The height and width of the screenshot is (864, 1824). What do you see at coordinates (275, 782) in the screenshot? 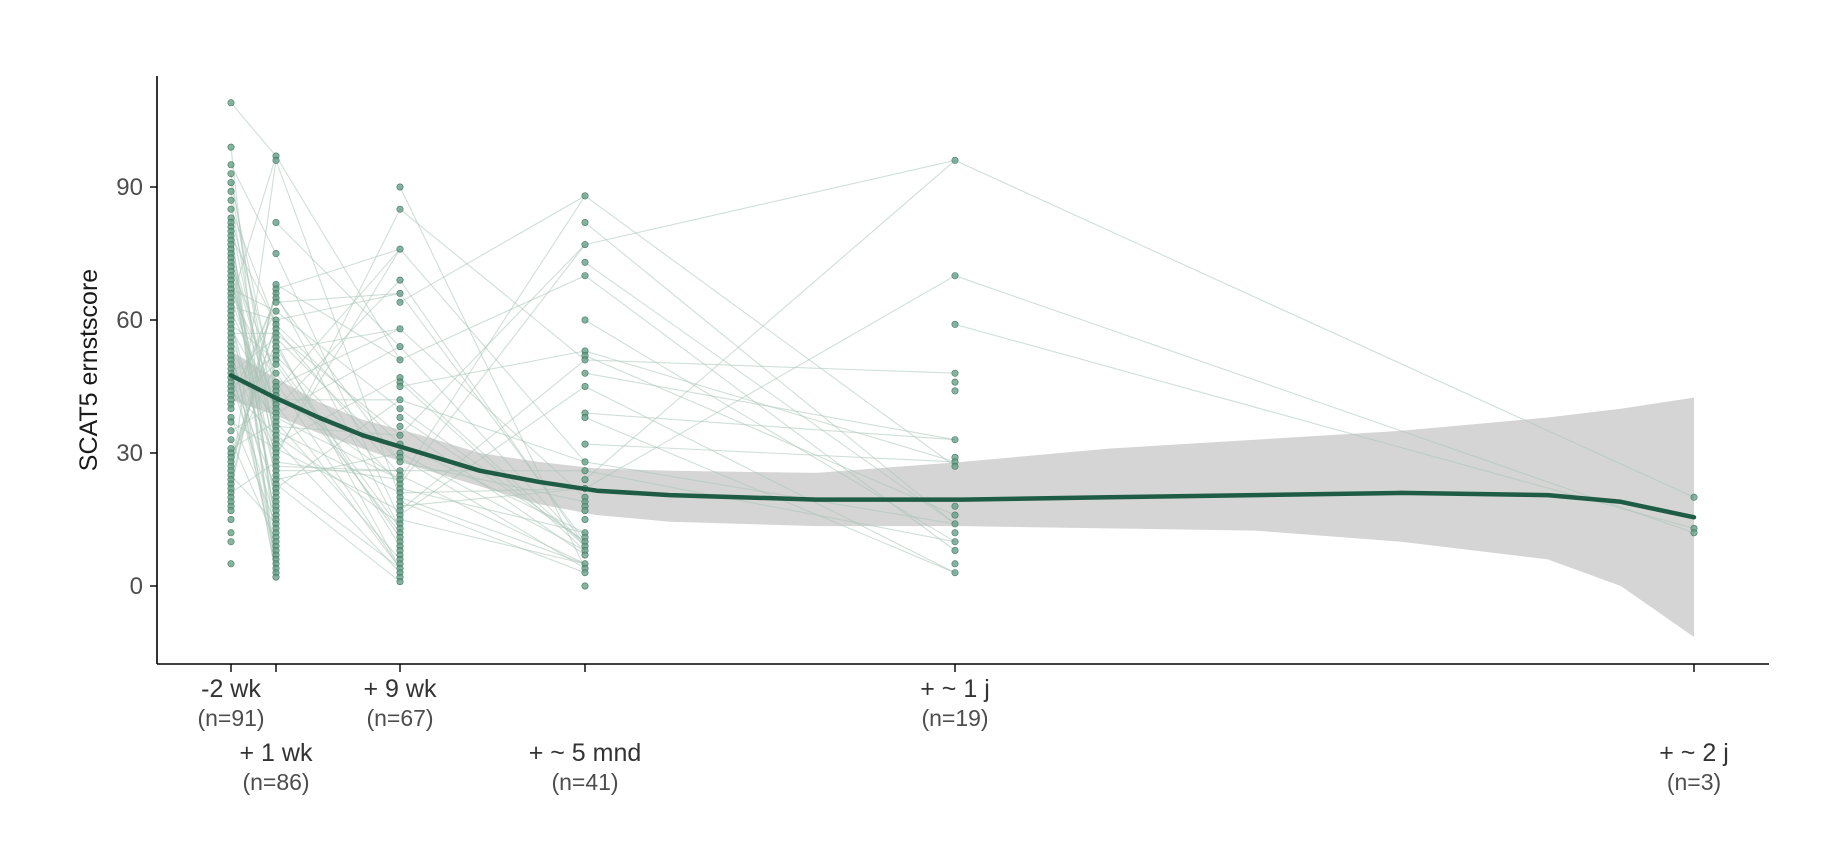
I see `x-tick-count-label: (n=86)` at bounding box center [275, 782].